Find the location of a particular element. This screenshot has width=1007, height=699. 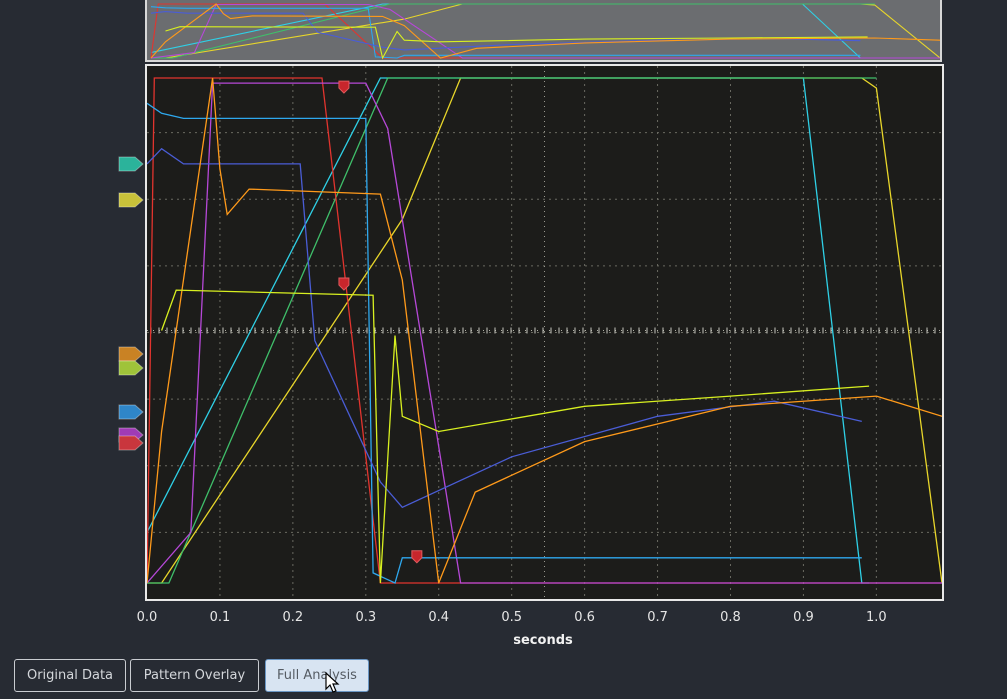

overview-navigator is located at coordinates (543, 31).